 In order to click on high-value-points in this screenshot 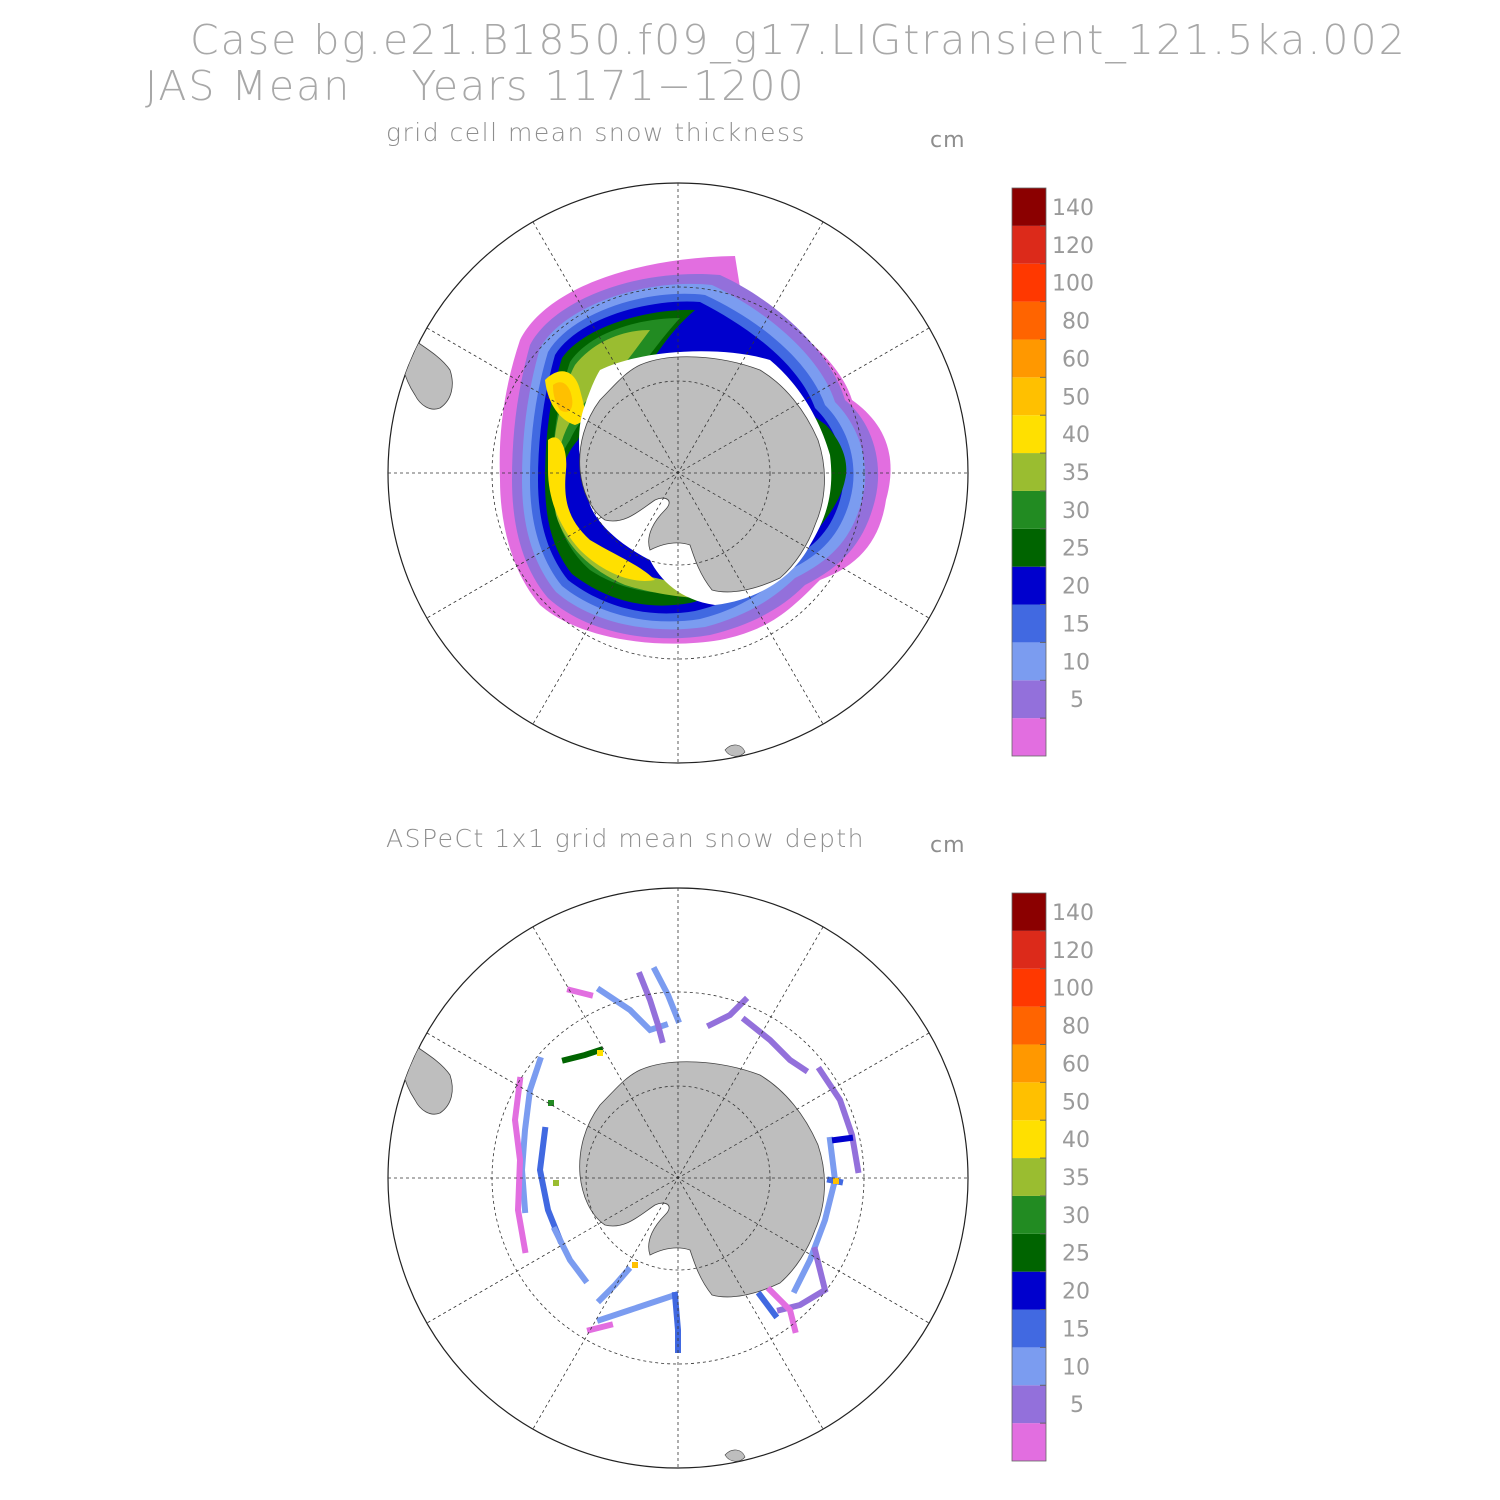, I will do `click(693, 1159)`.